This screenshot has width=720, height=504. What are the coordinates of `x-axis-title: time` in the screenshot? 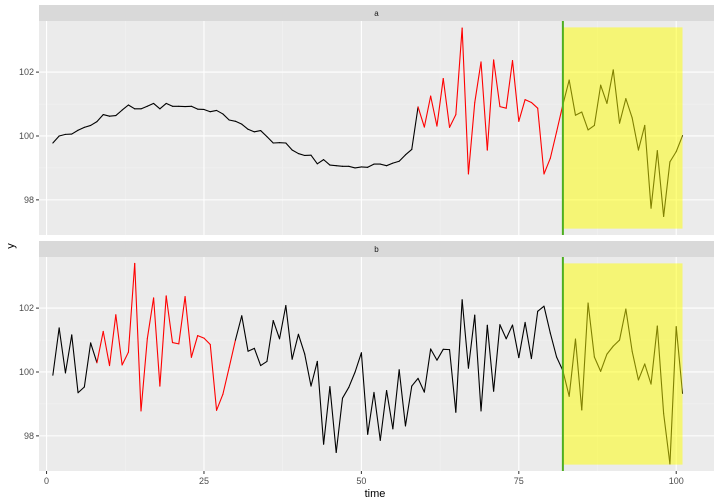 It's located at (375, 494).